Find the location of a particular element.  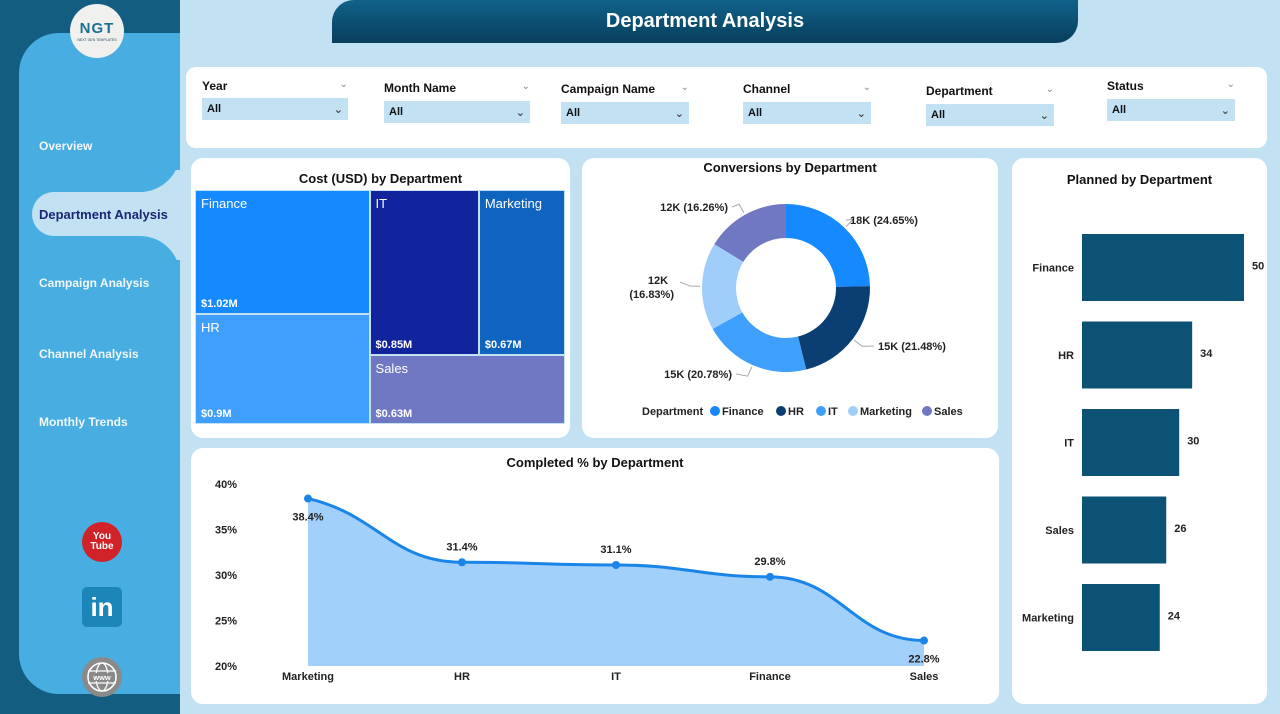

sidebar-item-monthly-trends: Monthly Trends is located at coordinates (83, 422).